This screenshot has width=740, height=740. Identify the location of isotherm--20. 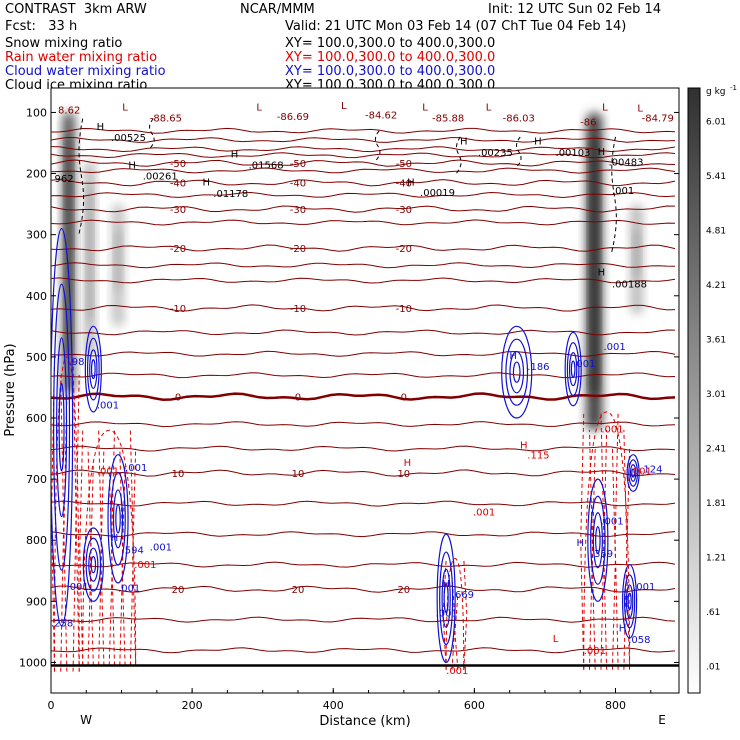
(363, 248).